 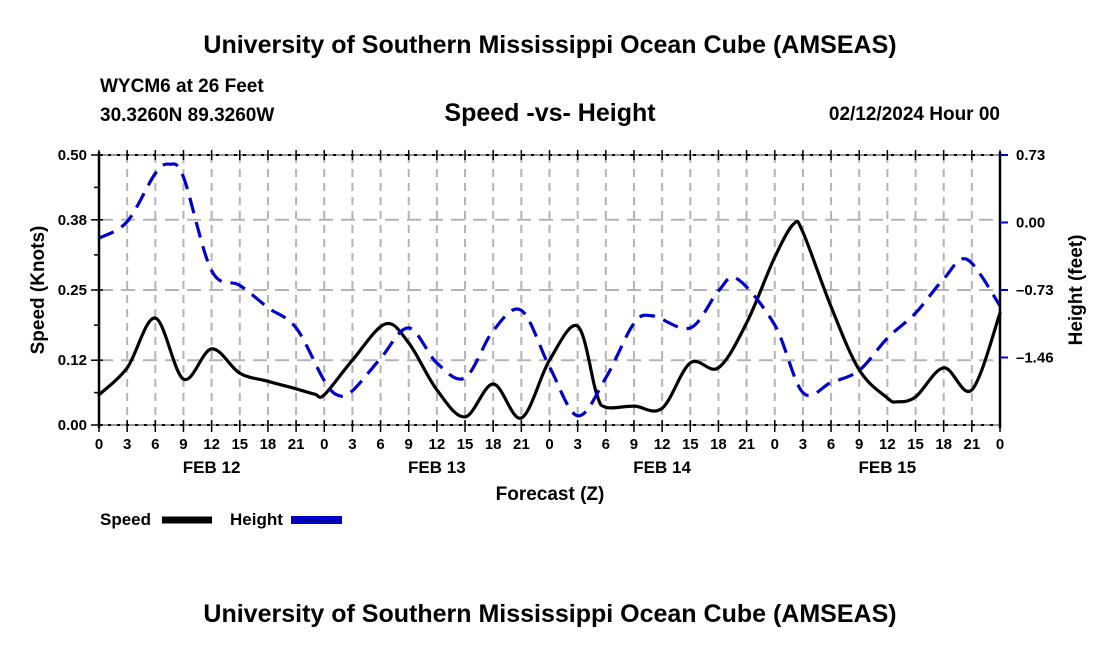 I want to click on y2-tick-label: –0.73, so click(x=1035, y=290).